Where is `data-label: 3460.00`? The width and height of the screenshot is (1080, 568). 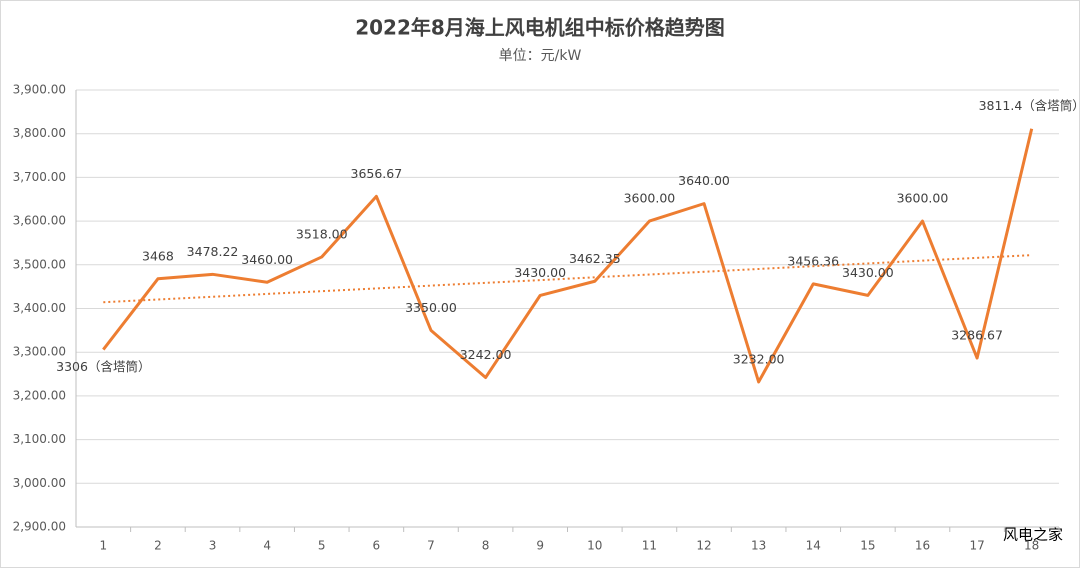 data-label: 3460.00 is located at coordinates (267, 259).